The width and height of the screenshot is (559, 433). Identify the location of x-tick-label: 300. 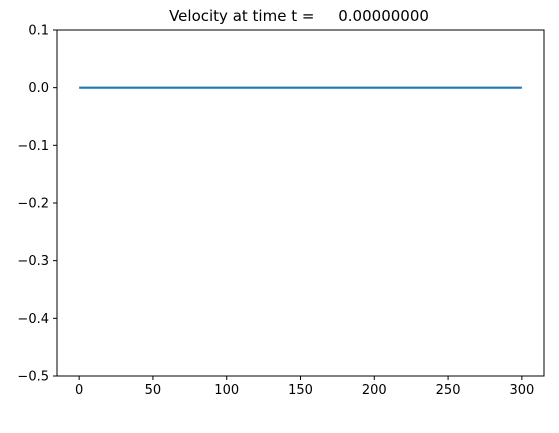
(521, 390).